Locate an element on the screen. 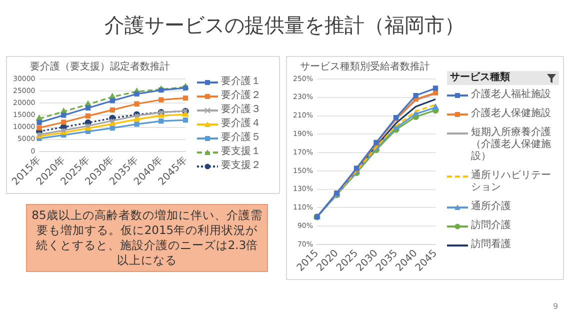  legend-label: 短期入所療養介護（介護老人保健施設） is located at coordinates (511, 145).